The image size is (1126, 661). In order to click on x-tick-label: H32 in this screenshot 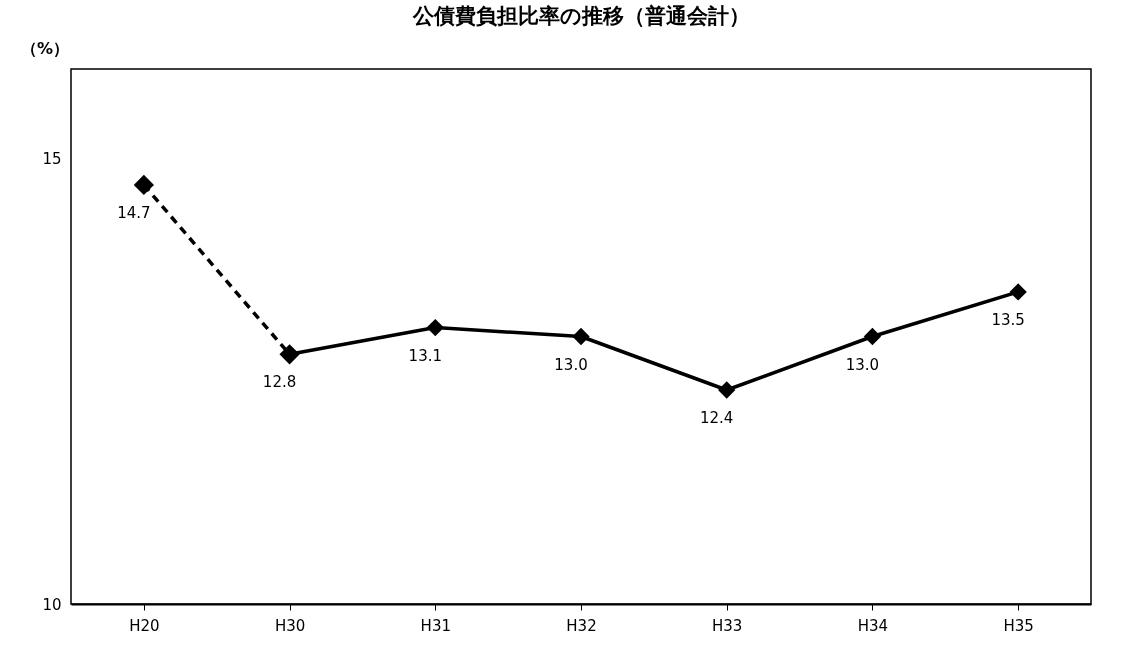, I will do `click(581, 625)`.